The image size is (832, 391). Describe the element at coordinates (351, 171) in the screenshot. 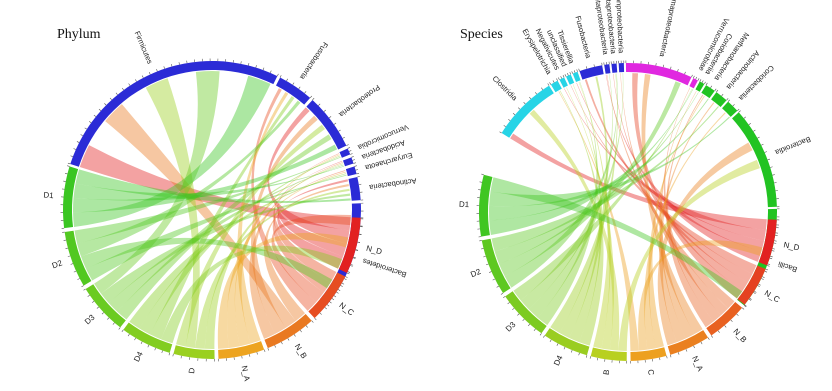

I see `taxon-arc-euryarchaeota` at that location.